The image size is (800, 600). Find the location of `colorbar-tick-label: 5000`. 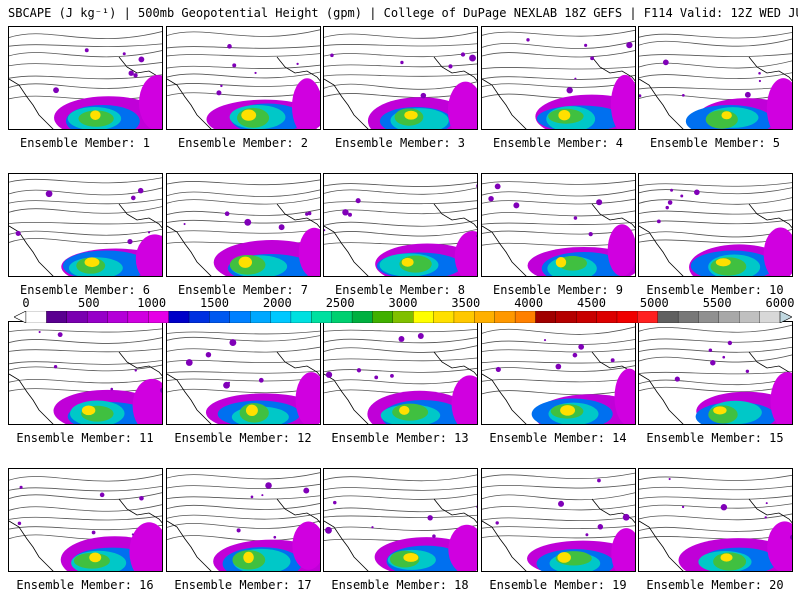

colorbar-tick-label: 5000 is located at coordinates (654, 303).